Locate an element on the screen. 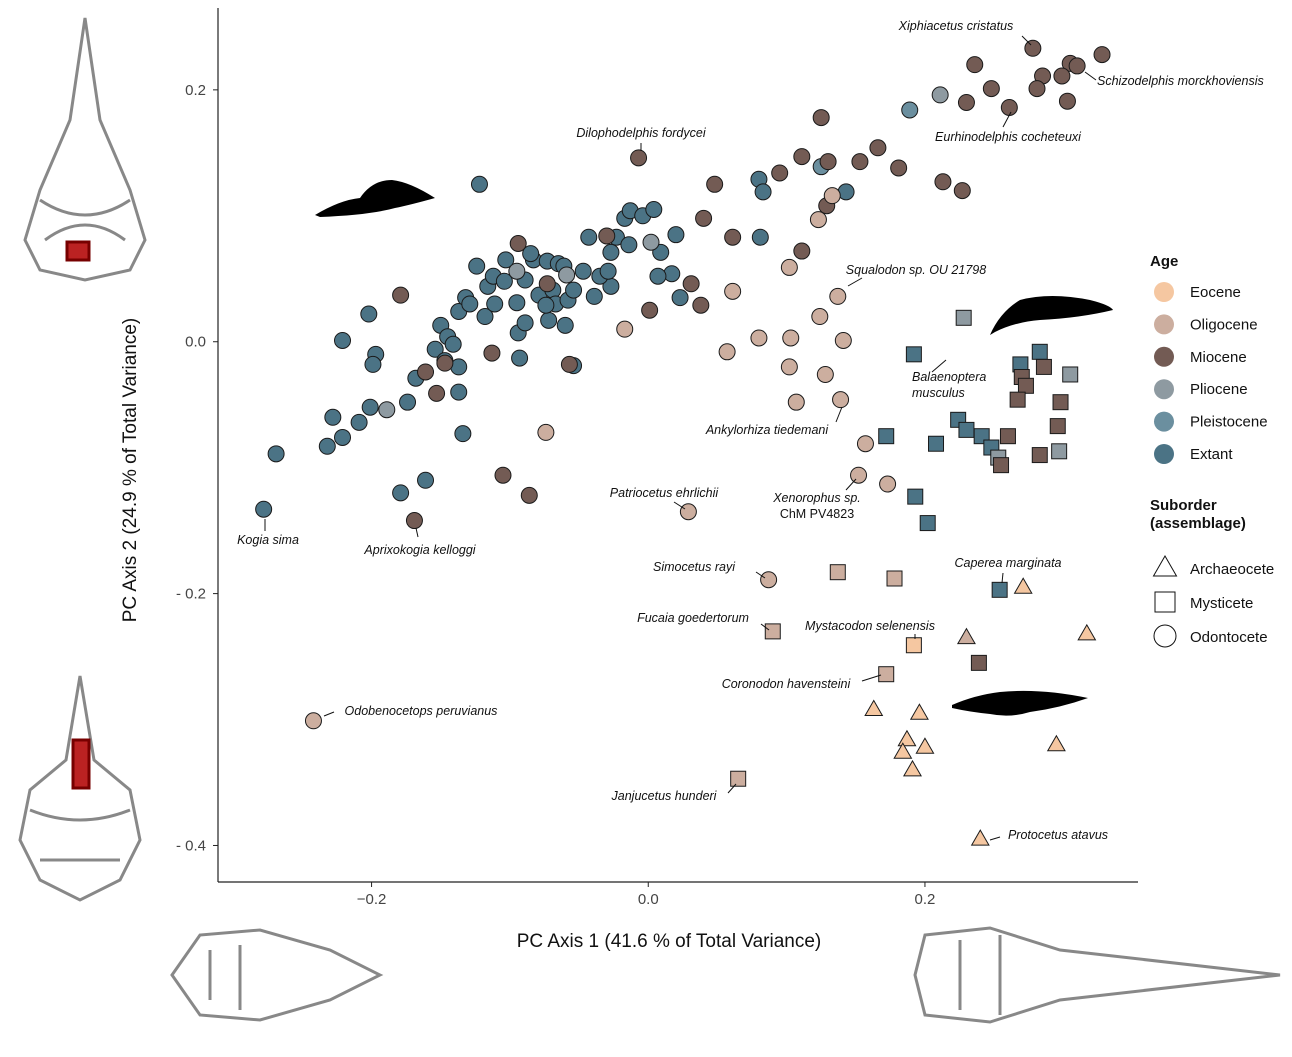 Image resolution: width=1292 pixels, height=1057 pixels. annotation-label: Eurhinodelphis cocheteuxi is located at coordinates (1008, 137).